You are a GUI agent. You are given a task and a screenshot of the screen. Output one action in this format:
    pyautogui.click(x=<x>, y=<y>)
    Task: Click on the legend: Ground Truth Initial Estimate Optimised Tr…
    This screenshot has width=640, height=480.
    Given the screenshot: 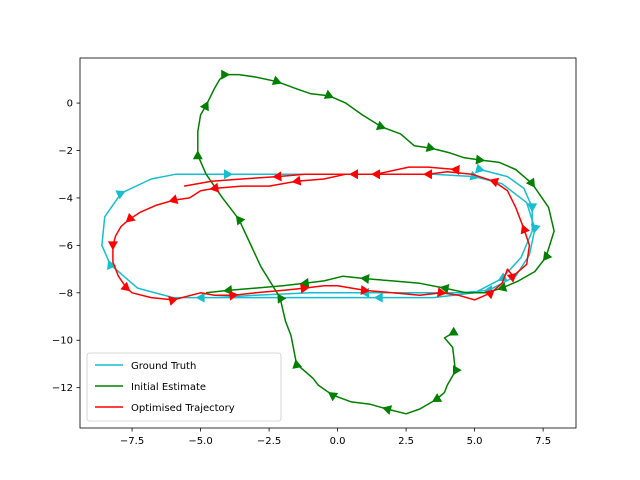 What is the action you would take?
    pyautogui.click(x=184, y=387)
    